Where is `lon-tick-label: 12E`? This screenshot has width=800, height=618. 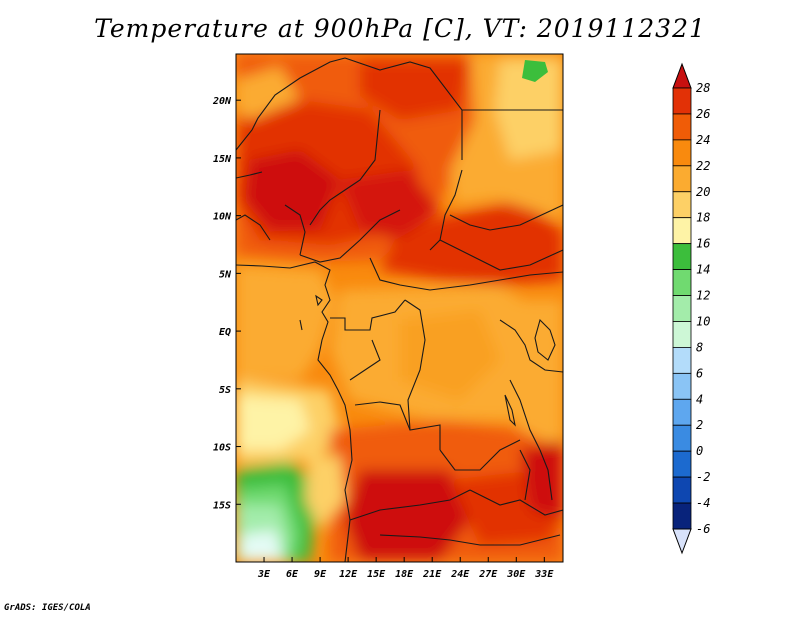 lon-tick-label: 12E is located at coordinates (348, 574).